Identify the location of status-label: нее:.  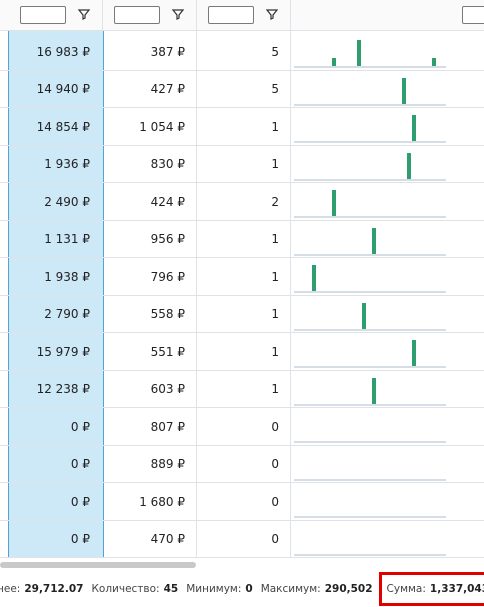
(10, 589).